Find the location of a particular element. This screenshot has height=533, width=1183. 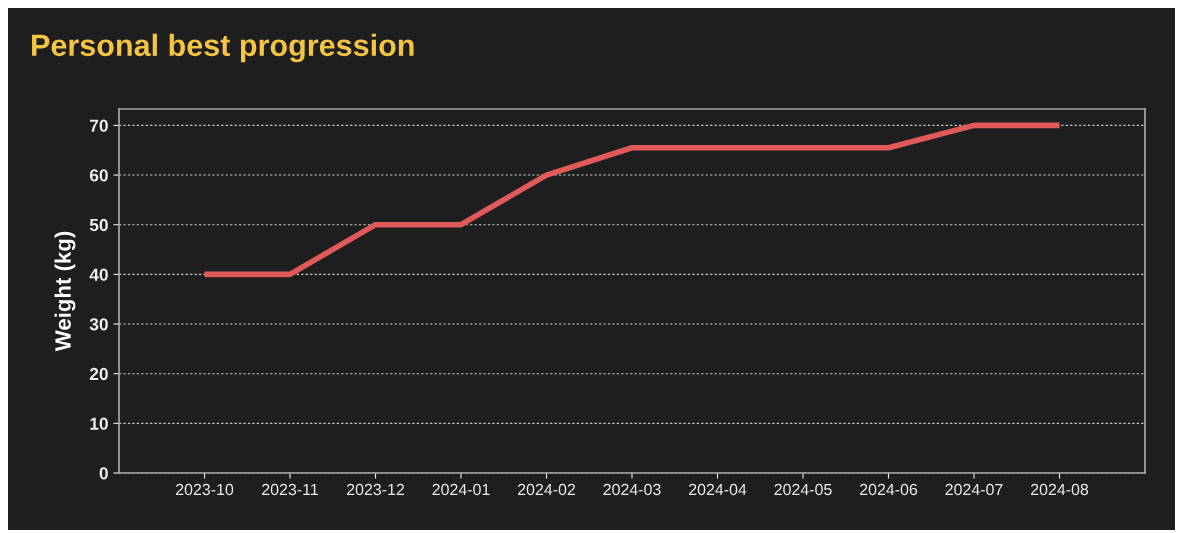

x-tick-label: 2023-10 is located at coordinates (205, 489).